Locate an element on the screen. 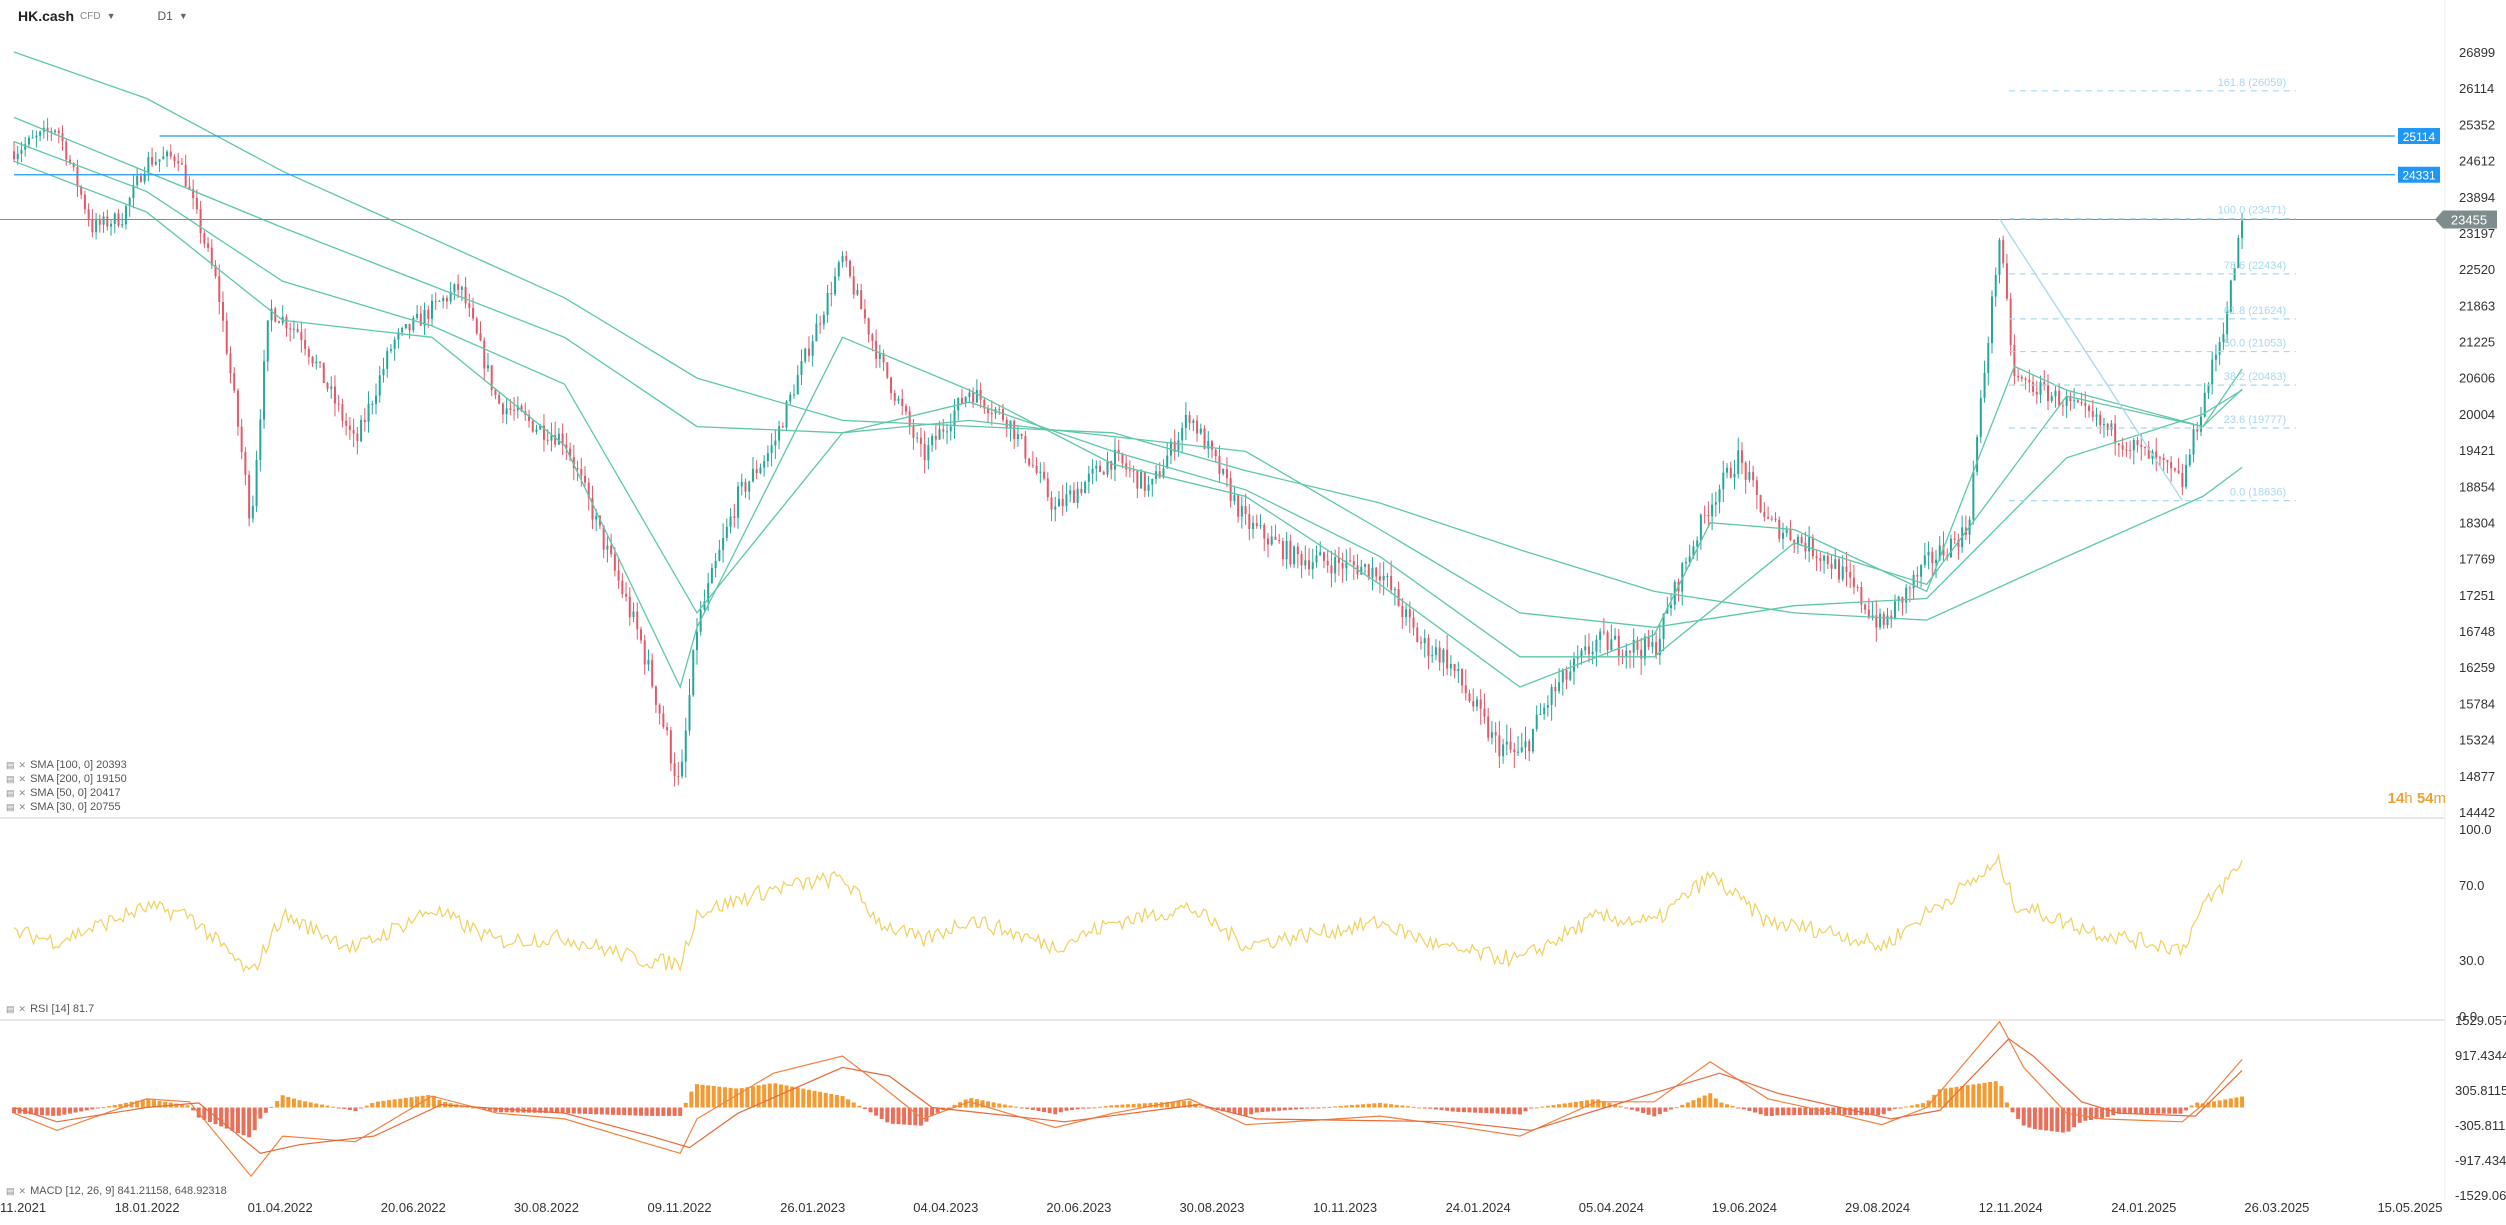  x-tick-label: 15.05.2025 is located at coordinates (2409, 1207).